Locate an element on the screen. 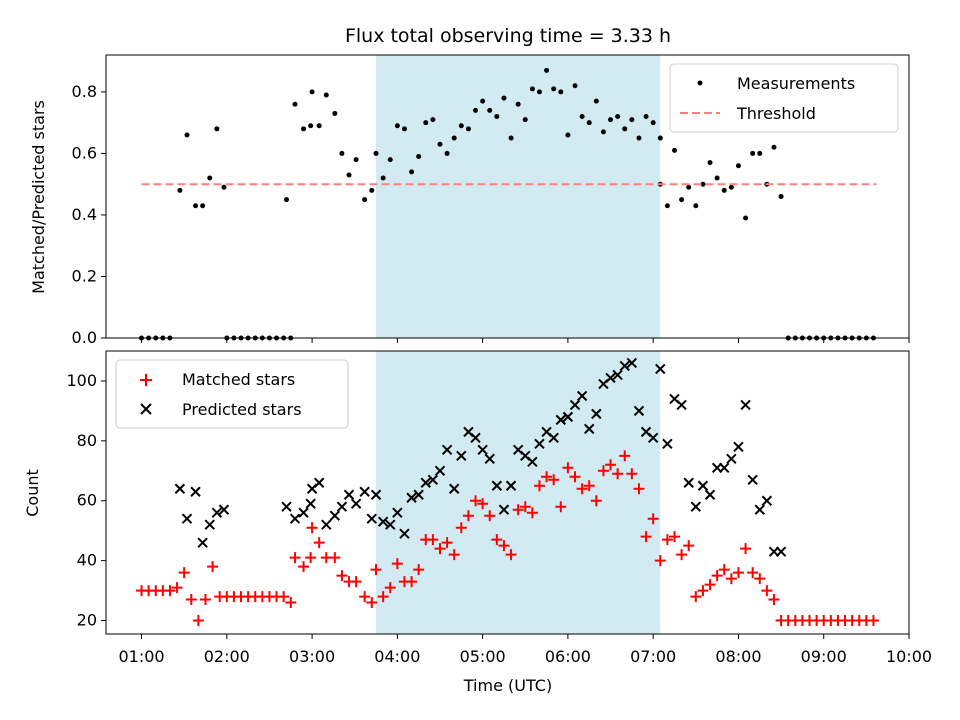  y-tick-label: 20 is located at coordinates (87, 620).